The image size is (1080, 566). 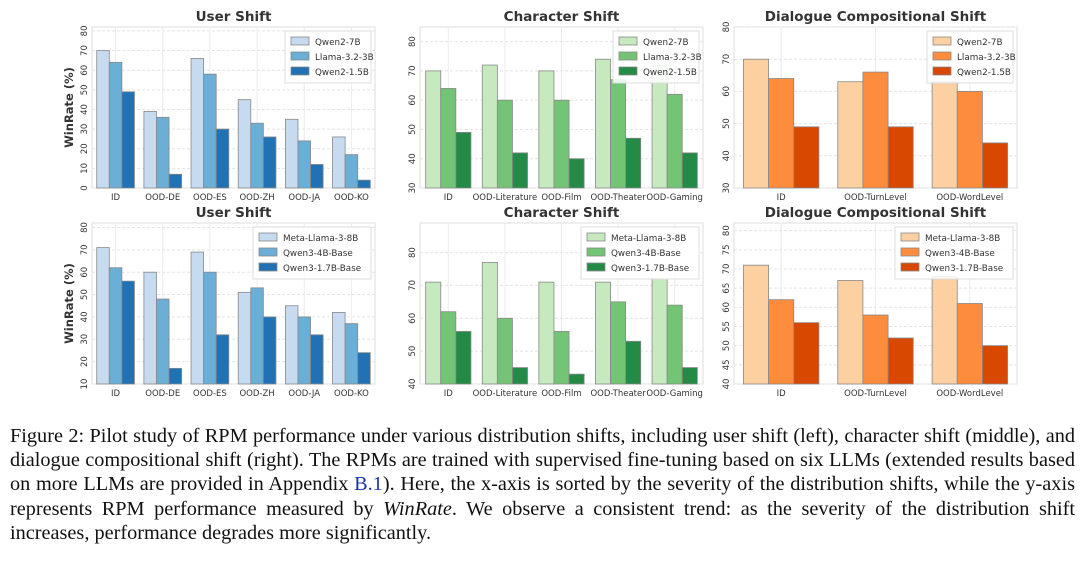 What do you see at coordinates (256, 394) in the screenshot?
I see `x-tick-label: OOD-ZH` at bounding box center [256, 394].